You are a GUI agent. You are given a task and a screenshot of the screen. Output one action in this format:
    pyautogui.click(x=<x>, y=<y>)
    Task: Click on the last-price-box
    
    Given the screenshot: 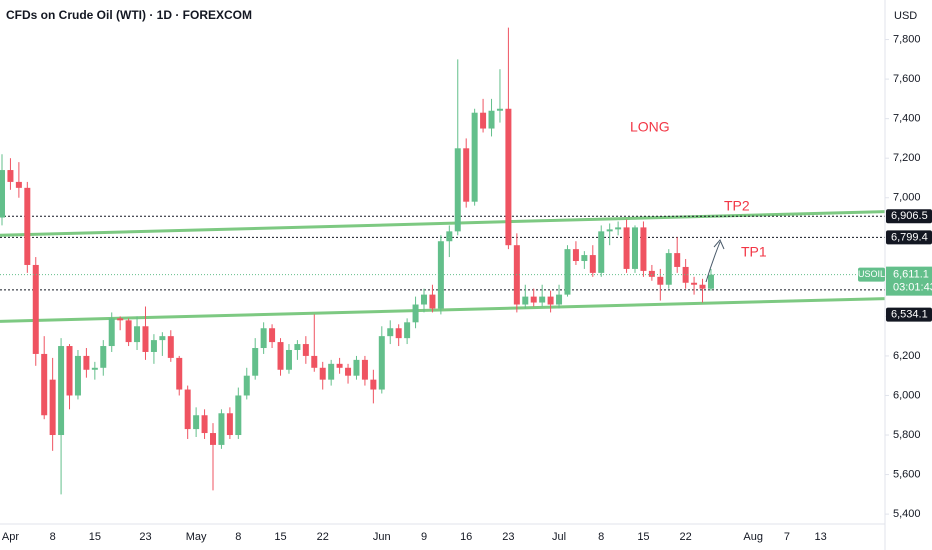 What is the action you would take?
    pyautogui.click(x=909, y=281)
    